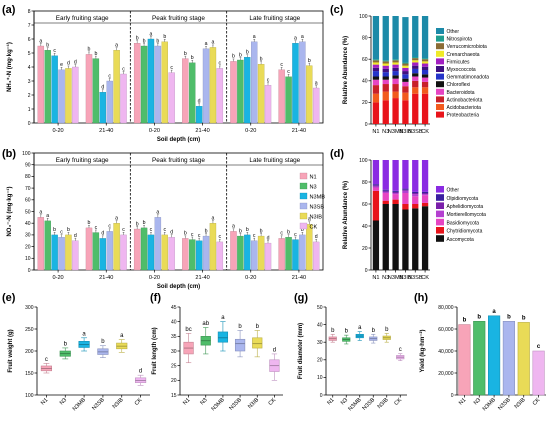 The height and width of the screenshot is (427, 550). I want to click on axis-y-tick-label: 40, so click(174, 322).